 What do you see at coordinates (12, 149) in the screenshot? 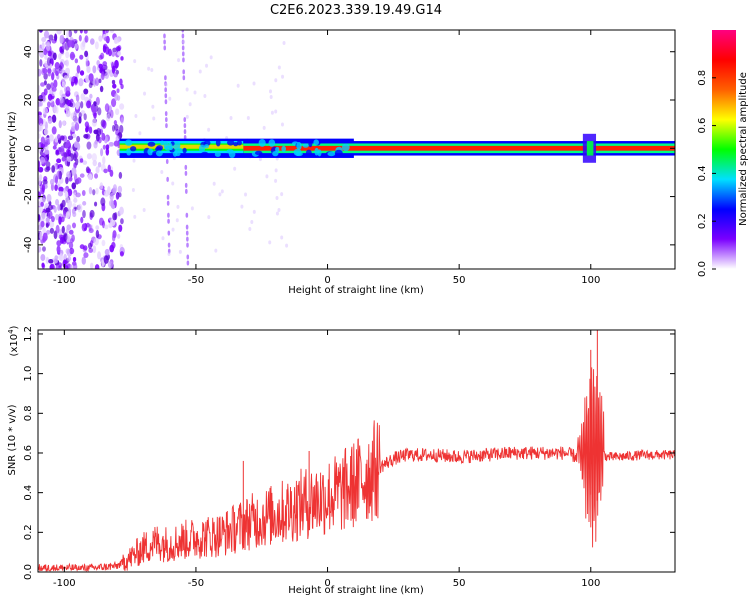
I see `spectrogram-y-label: Frequency (Hz)` at bounding box center [12, 149].